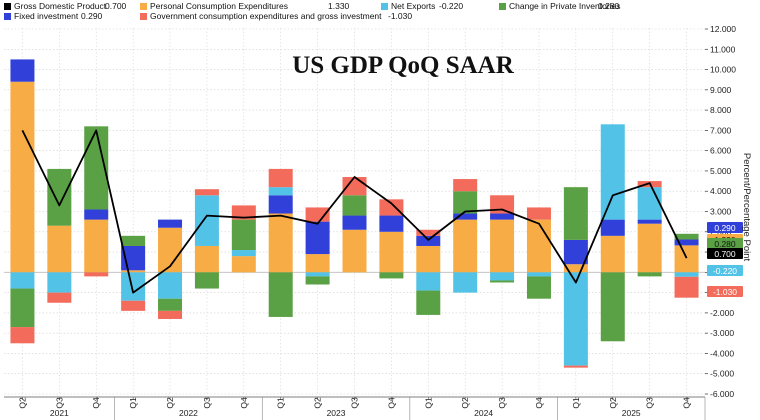 The height and width of the screenshot is (420, 760). What do you see at coordinates (746, 207) in the screenshot?
I see `y-axis-label: Percent/Percentage Point` at bounding box center [746, 207].